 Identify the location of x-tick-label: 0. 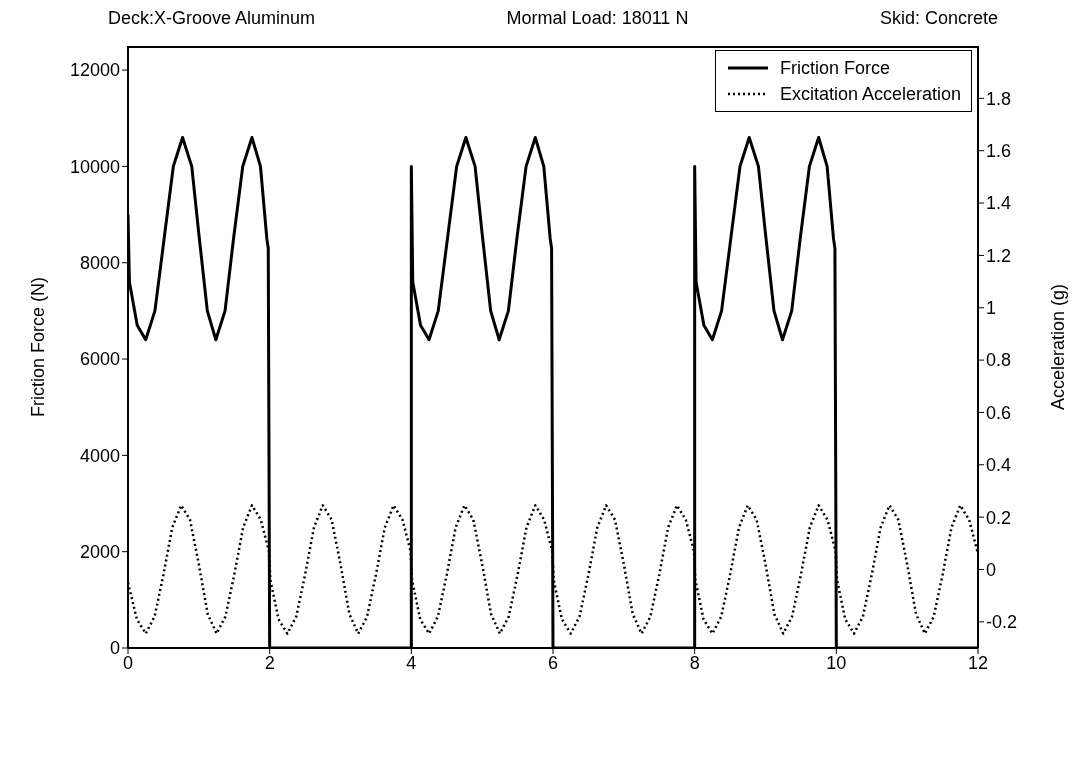
(128, 662).